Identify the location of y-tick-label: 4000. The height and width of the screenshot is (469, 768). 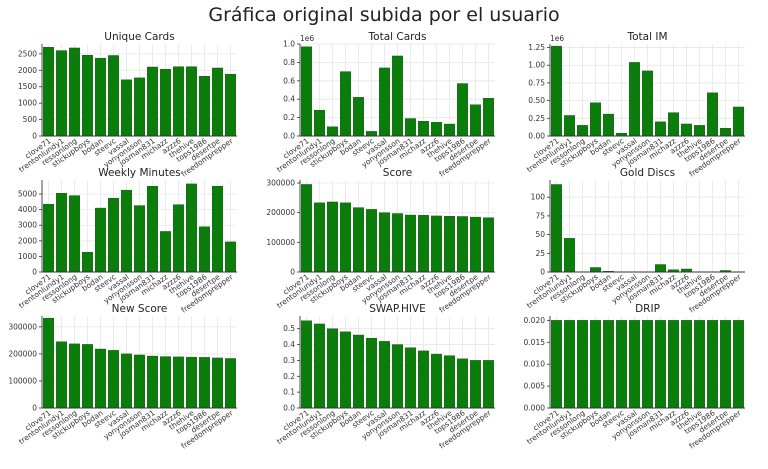
(27, 209).